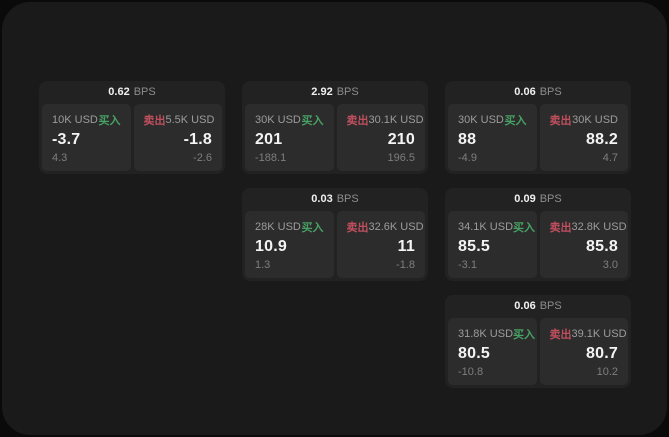 The height and width of the screenshot is (437, 669). Describe the element at coordinates (396, 227) in the screenshot. I see `sell-size: 32.6K USD` at that location.